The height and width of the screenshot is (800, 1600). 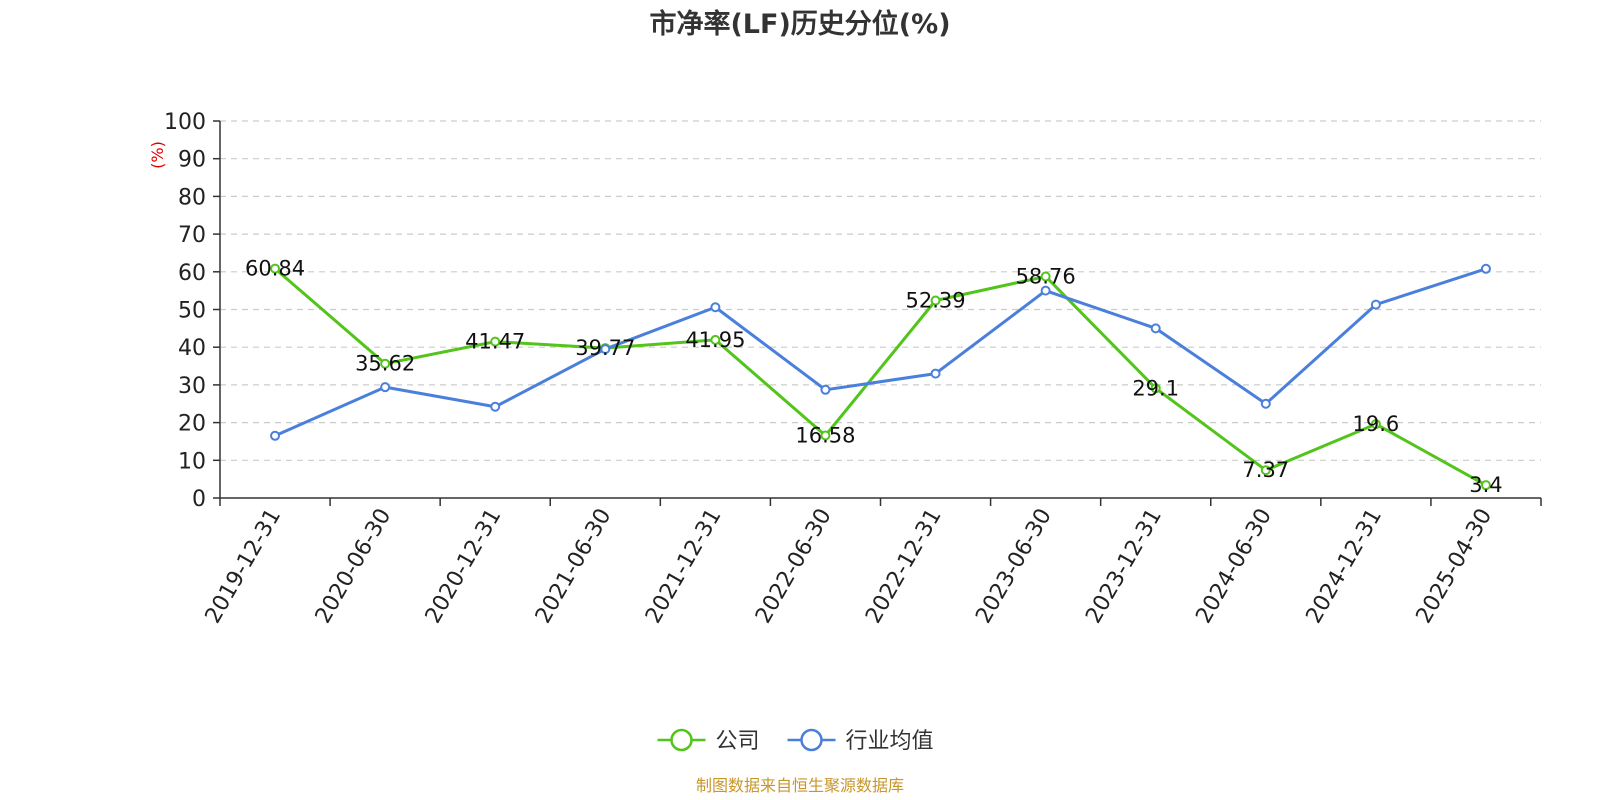 I want to click on y-tick-label: 90, so click(x=192, y=160).